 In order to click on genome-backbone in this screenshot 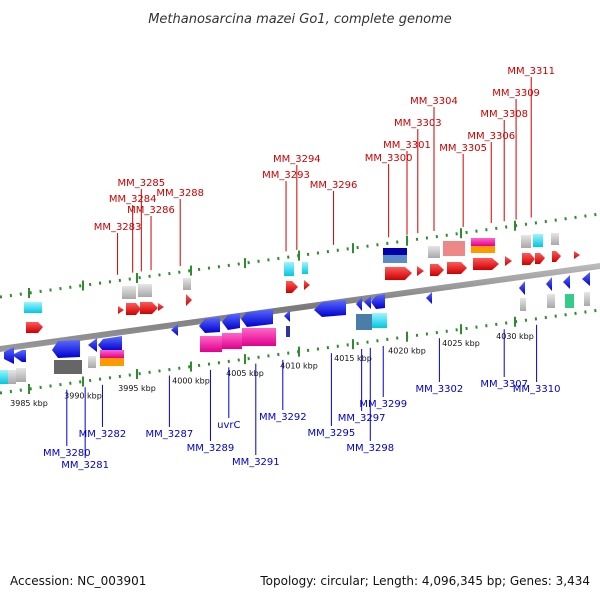, I will do `click(300, 307)`.